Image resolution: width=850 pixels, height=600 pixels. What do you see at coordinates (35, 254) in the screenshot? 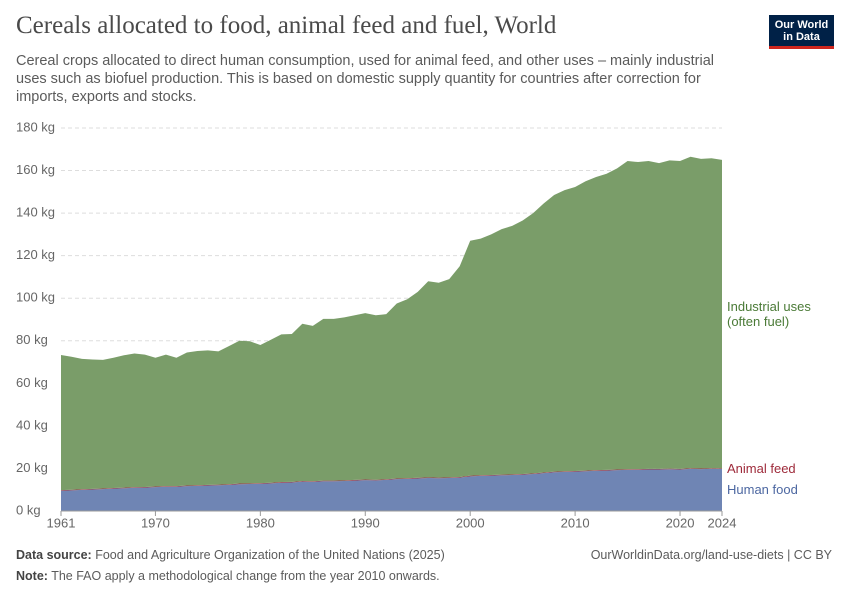
I see `y-tick-label: 120 kg` at bounding box center [35, 254].